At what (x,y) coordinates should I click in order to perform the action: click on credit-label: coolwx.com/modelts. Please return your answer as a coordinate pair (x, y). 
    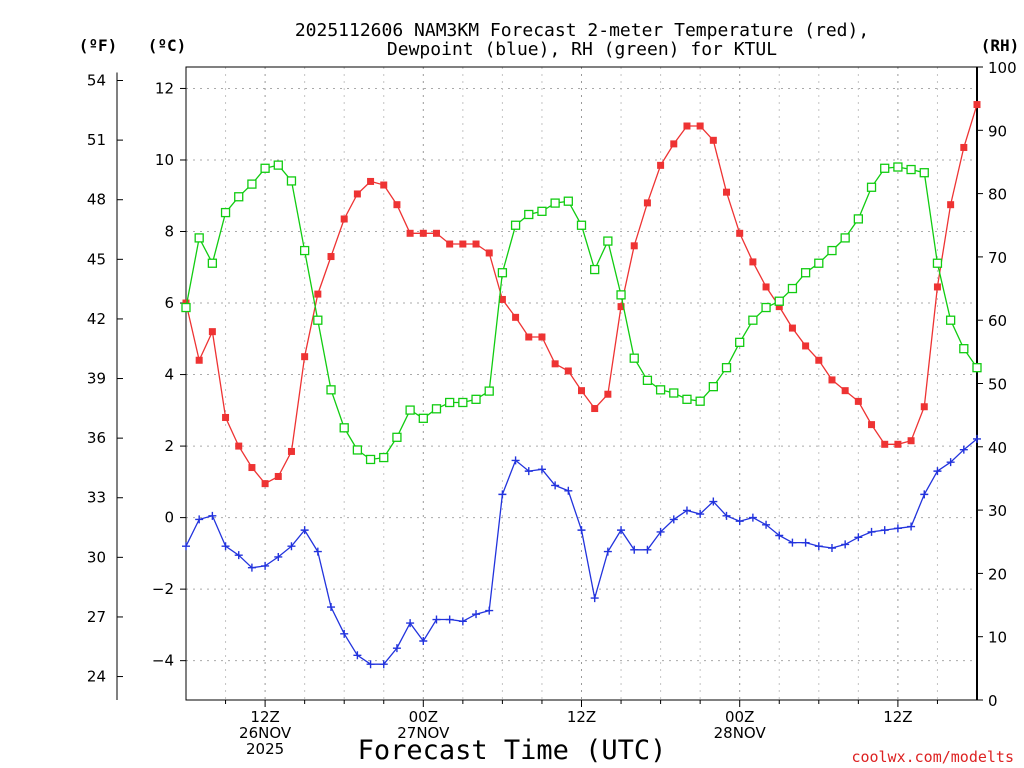
    Looking at the image, I should click on (932, 757).